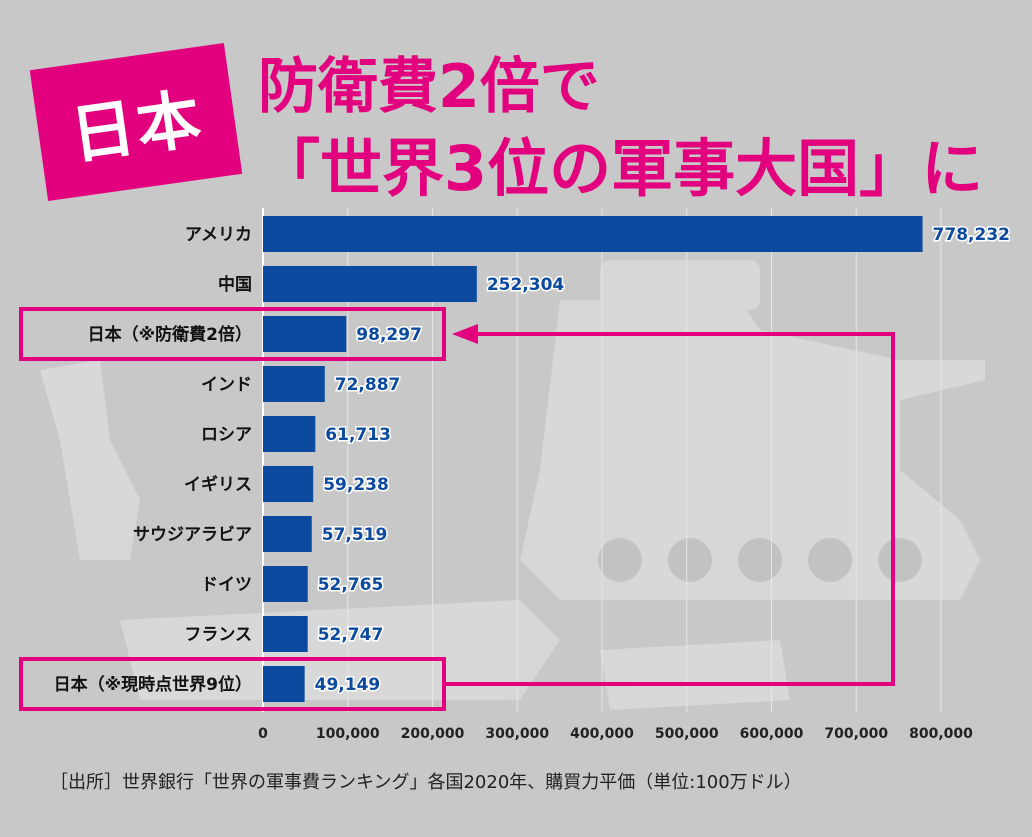 This screenshot has width=1032, height=837. I want to click on category-label: ロシア, so click(226, 435).